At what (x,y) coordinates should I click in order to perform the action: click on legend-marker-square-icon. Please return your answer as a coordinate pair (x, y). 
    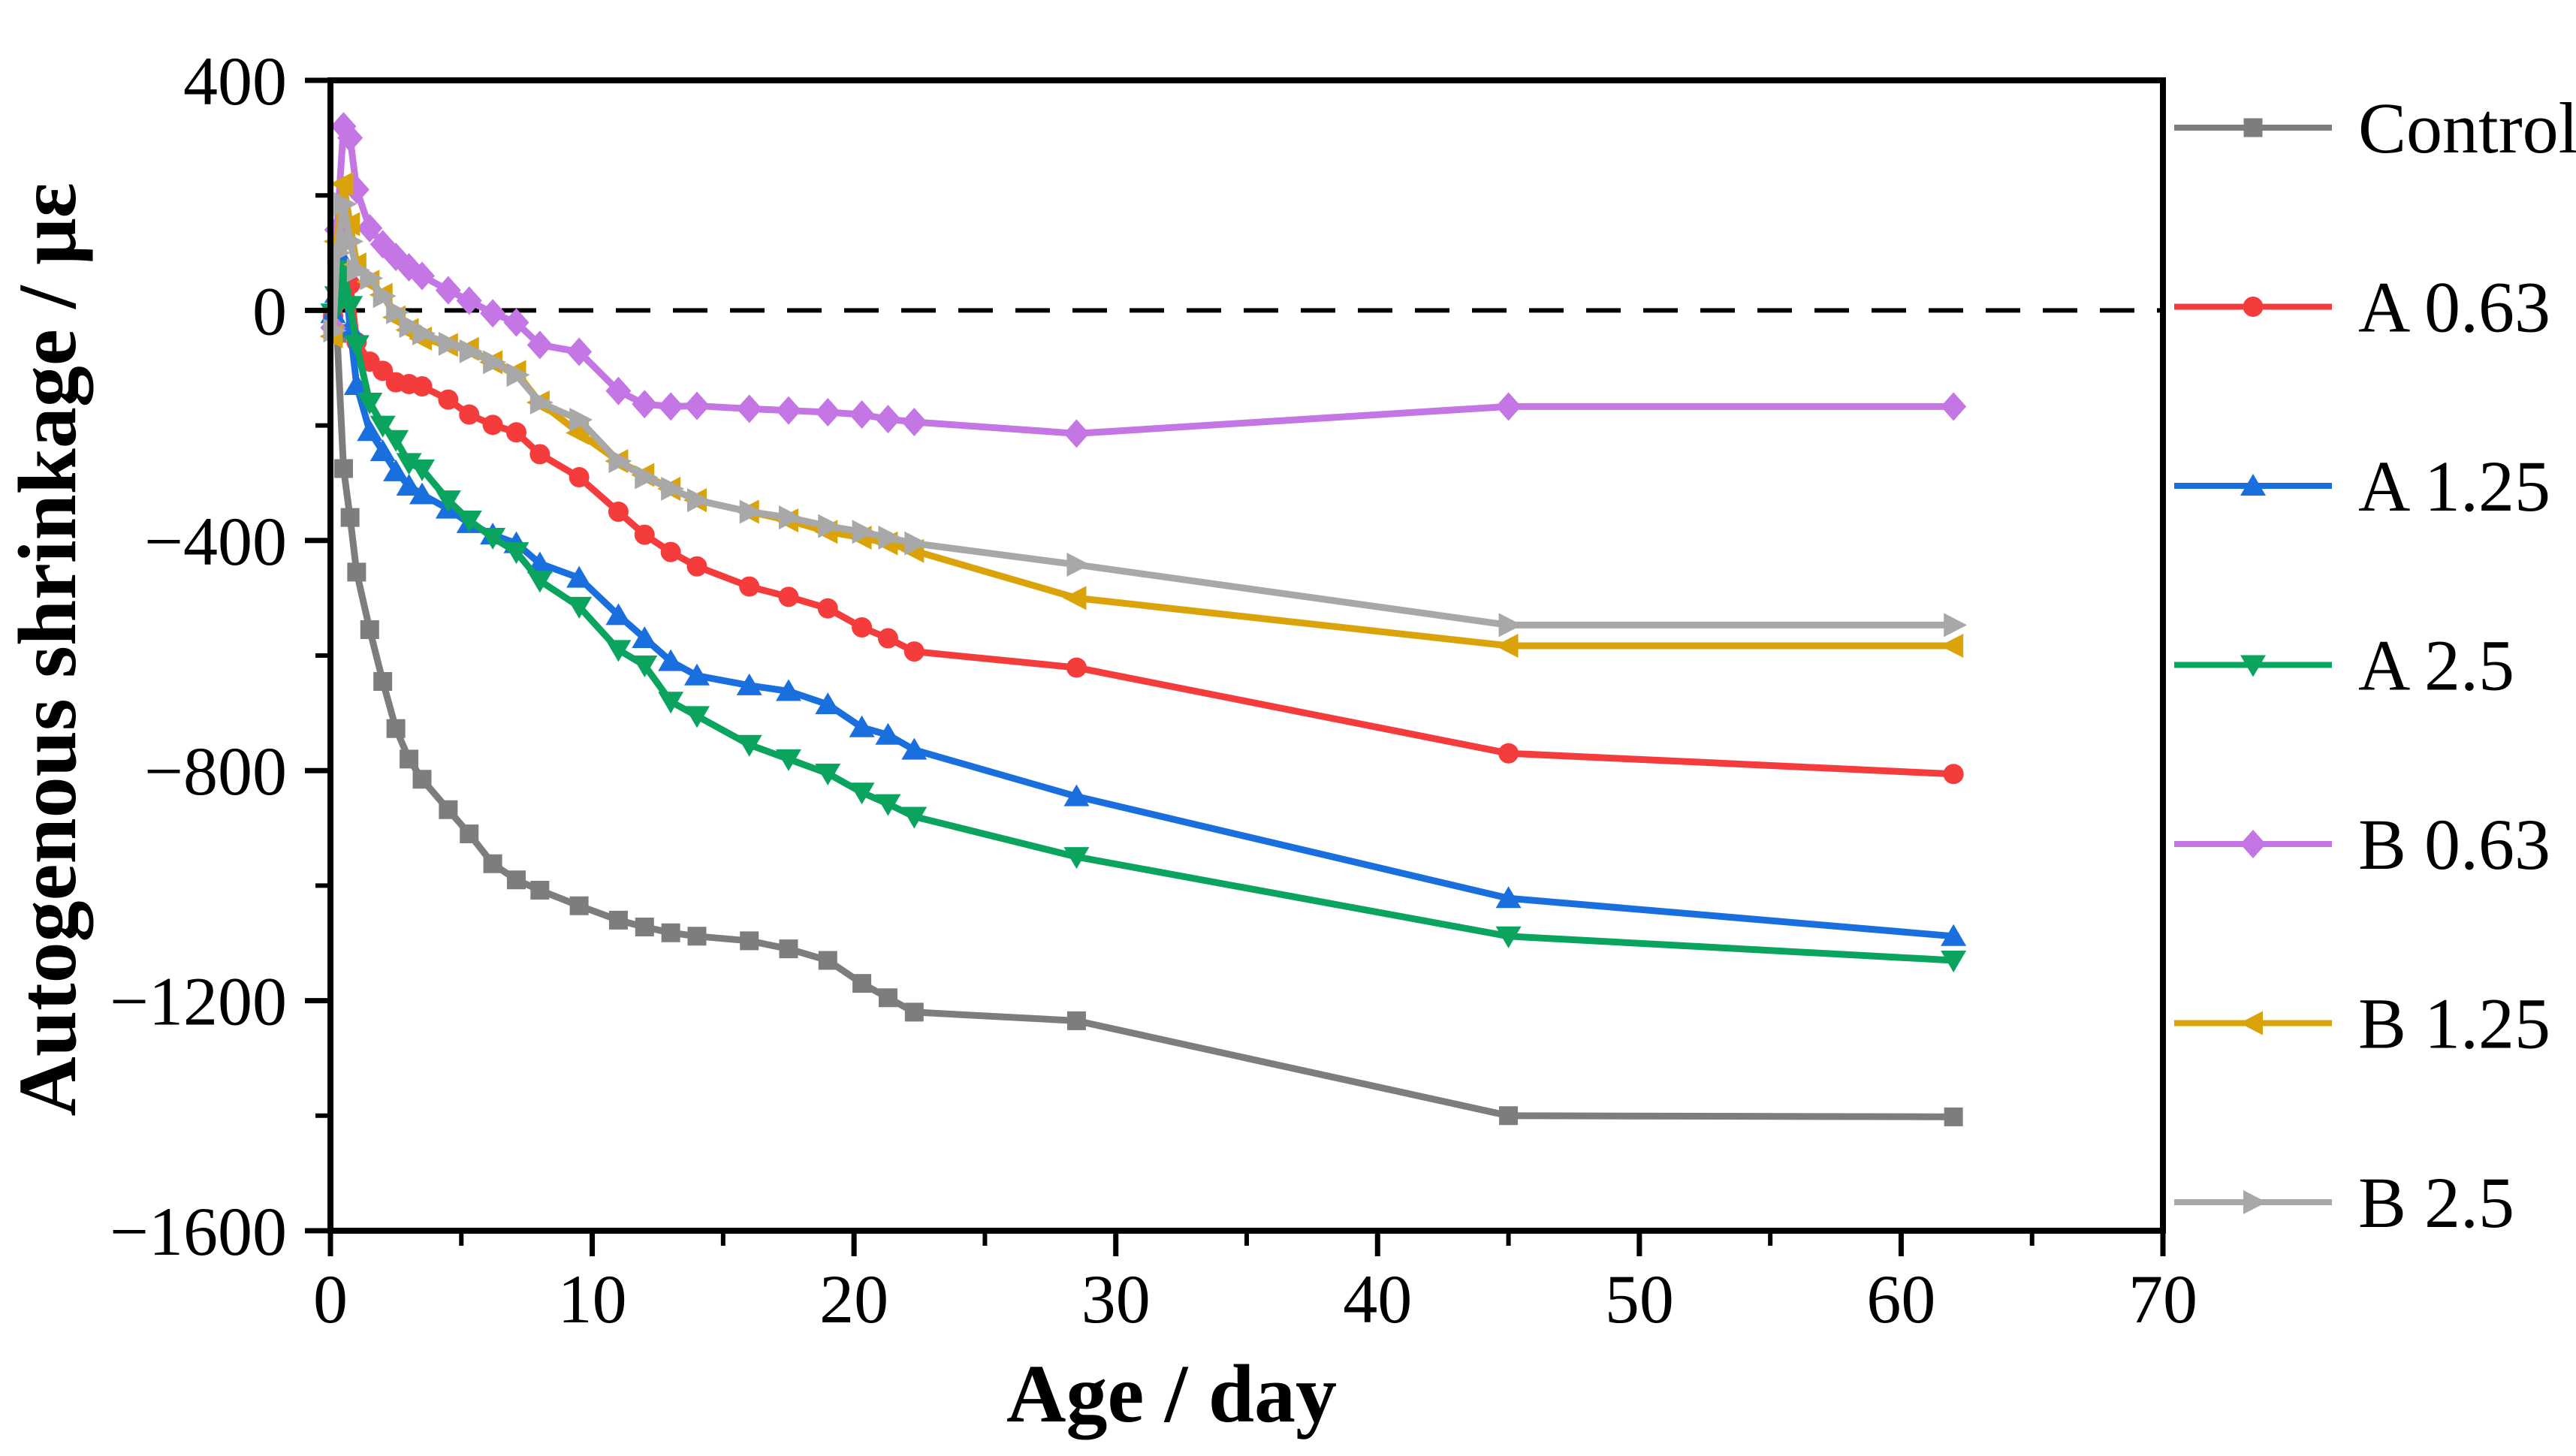
    Looking at the image, I should click on (2253, 127).